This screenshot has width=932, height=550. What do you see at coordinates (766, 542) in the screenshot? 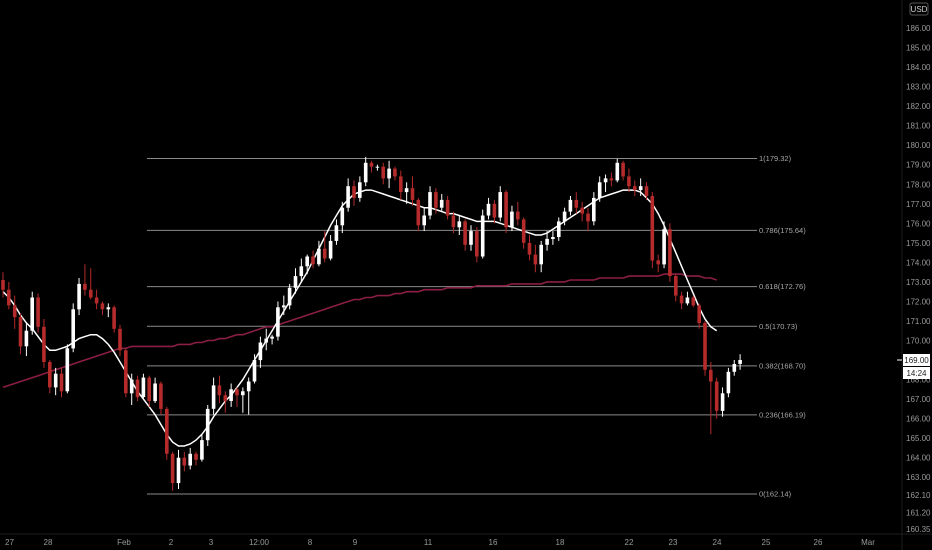
I see `time-tick-label: 25` at bounding box center [766, 542].